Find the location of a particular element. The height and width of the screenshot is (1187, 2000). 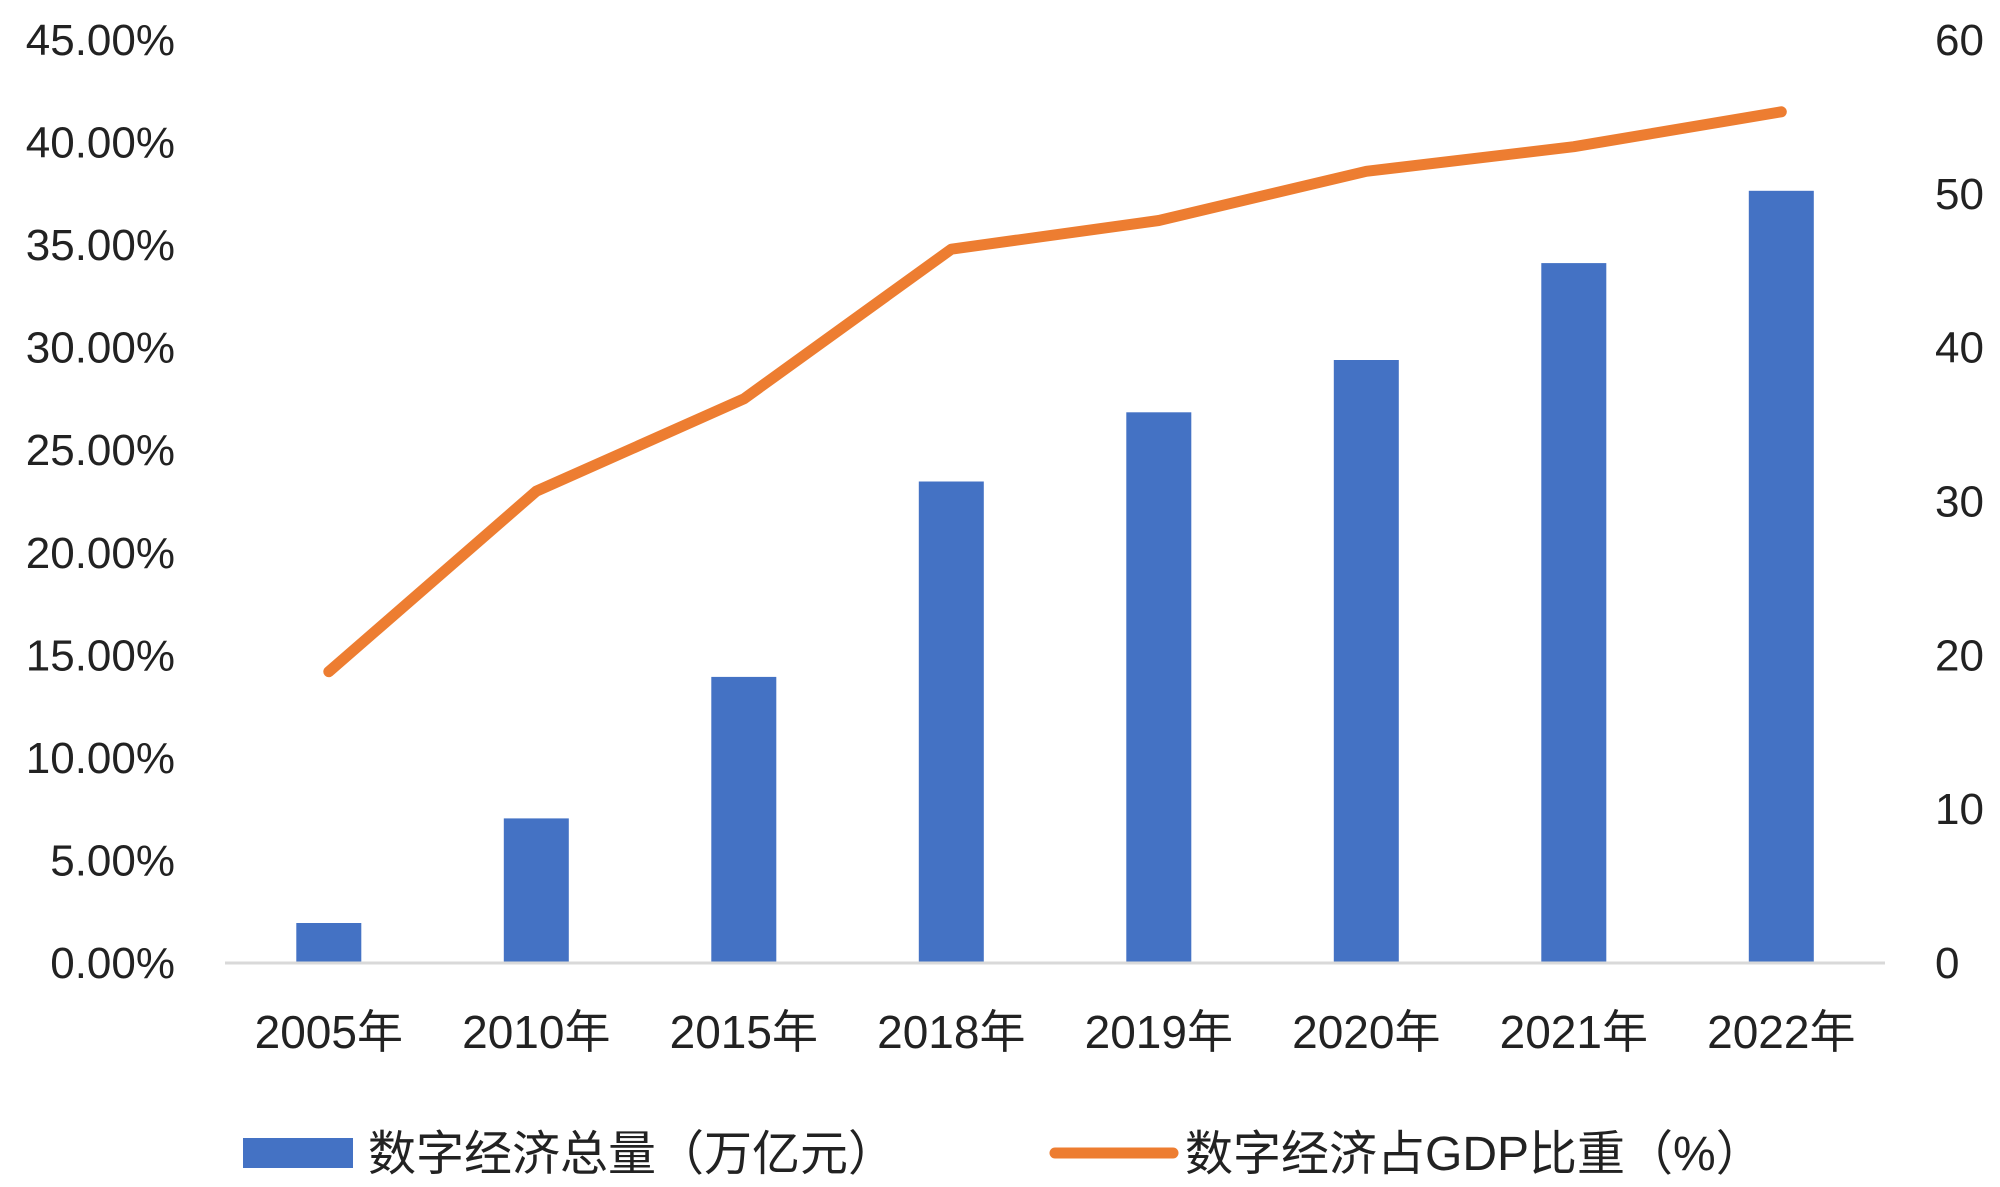

bar-2019年 is located at coordinates (1159, 687).